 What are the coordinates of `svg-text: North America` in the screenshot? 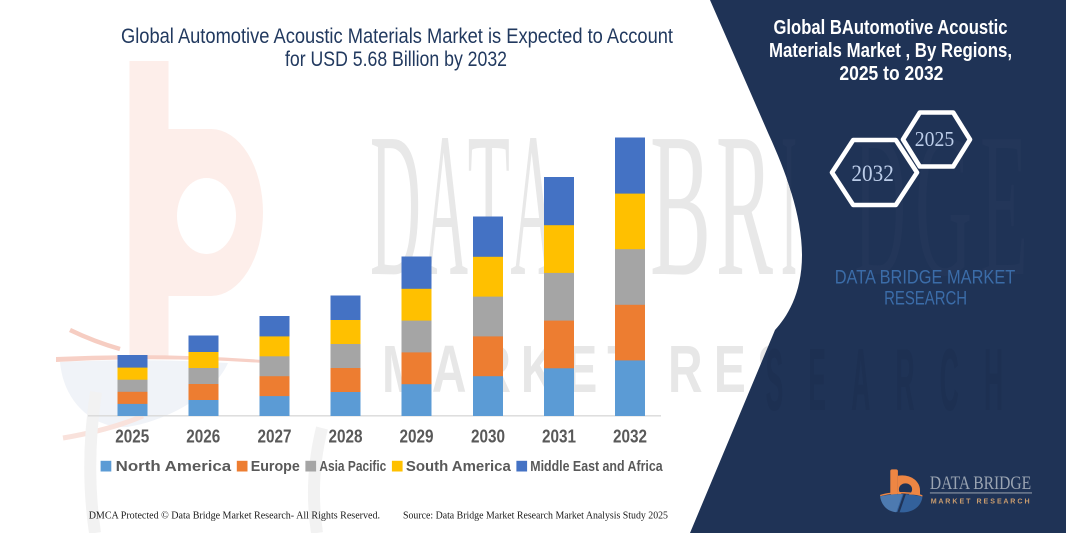 It's located at (174, 466).